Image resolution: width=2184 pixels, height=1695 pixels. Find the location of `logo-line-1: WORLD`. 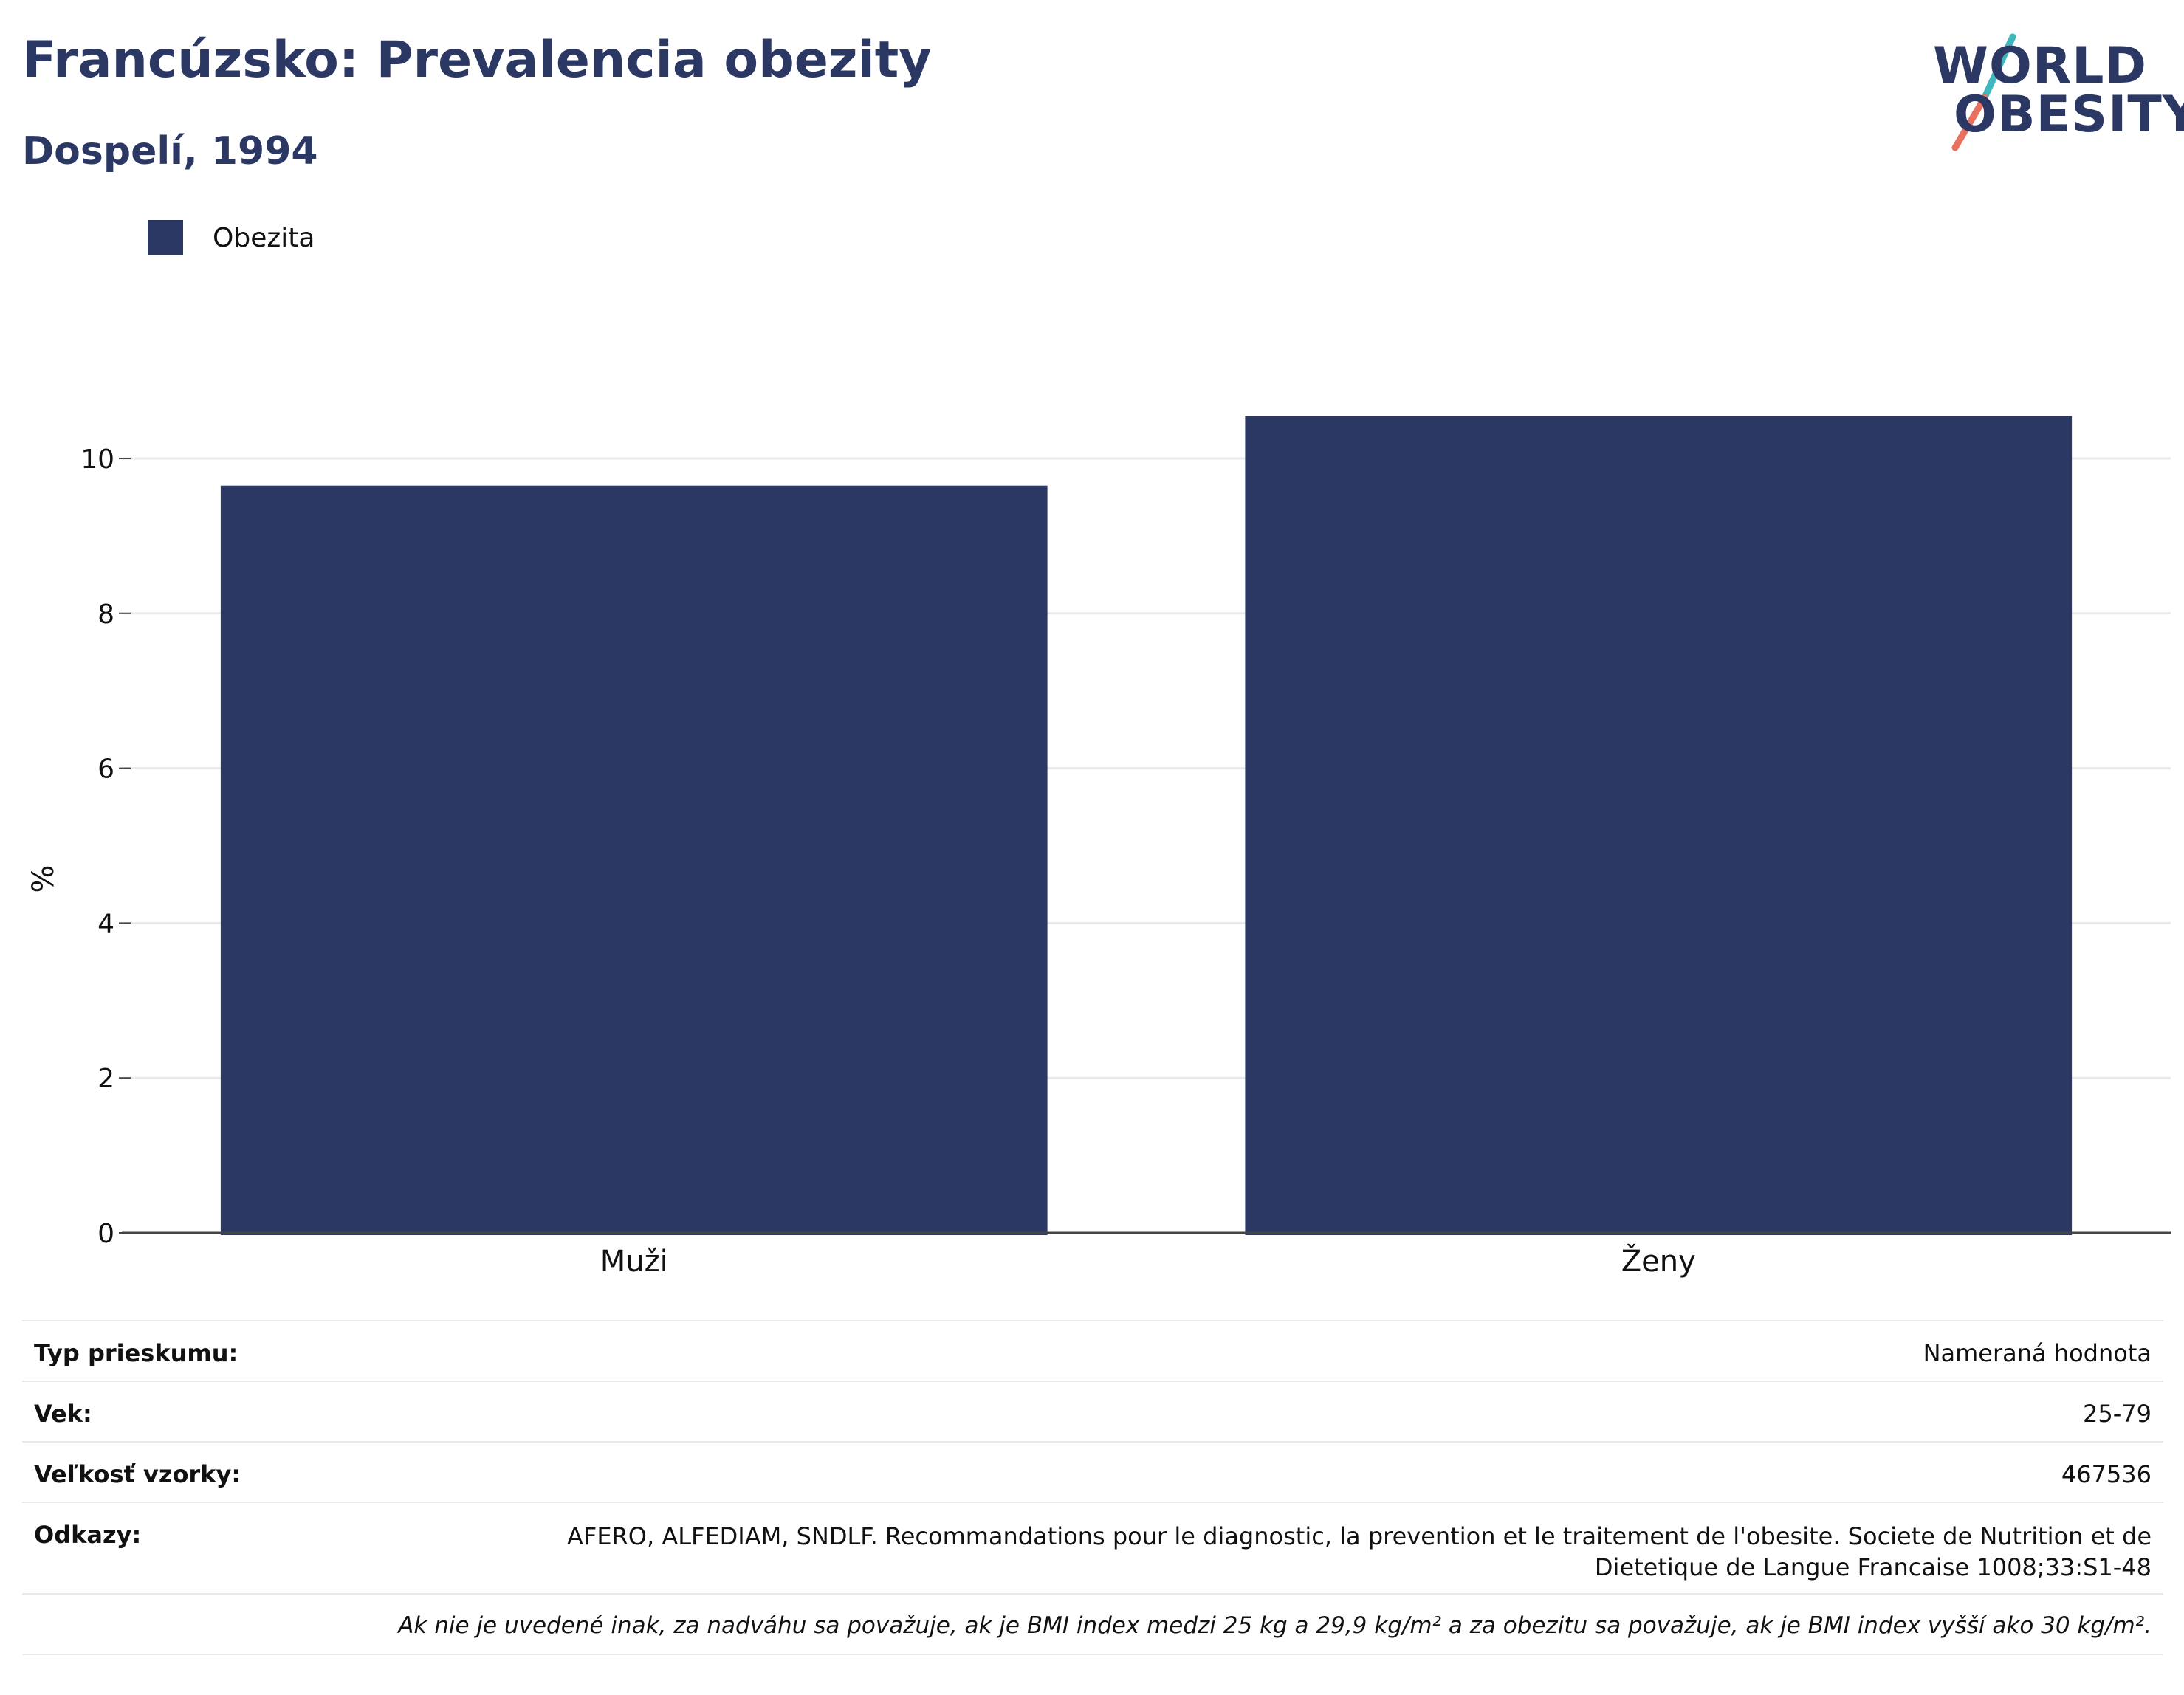

logo-line-1: WORLD is located at coordinates (2040, 66).